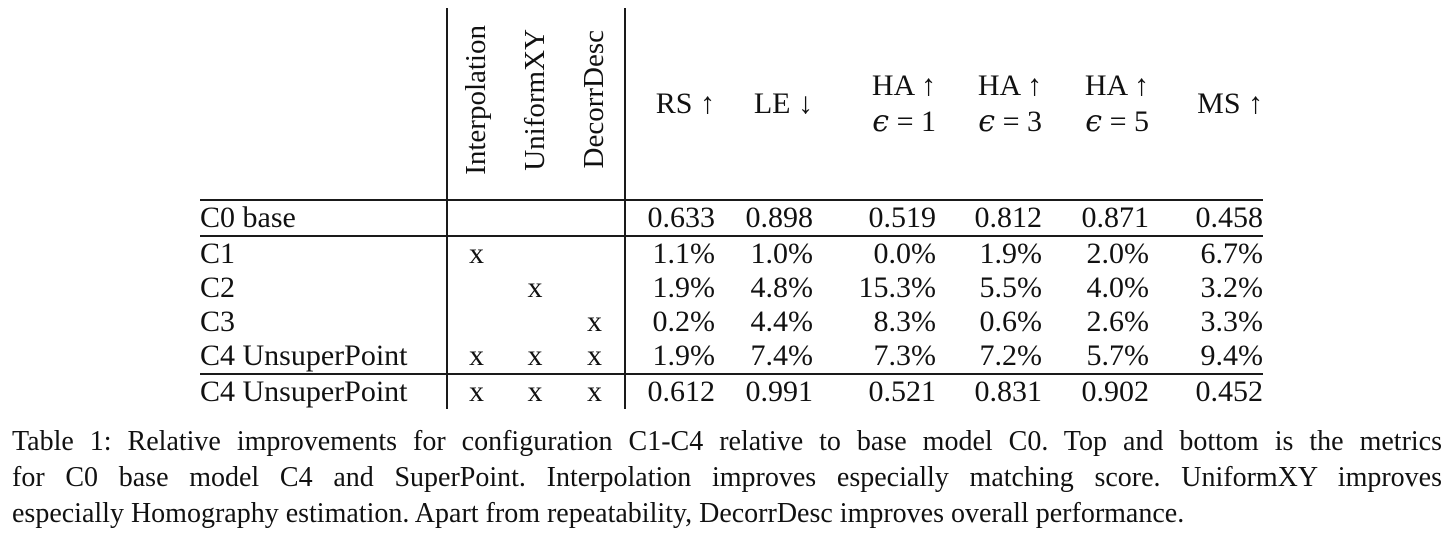 The width and height of the screenshot is (1453, 536). Describe the element at coordinates (905, 355) in the screenshot. I see `metric-value: 7.3%` at that location.